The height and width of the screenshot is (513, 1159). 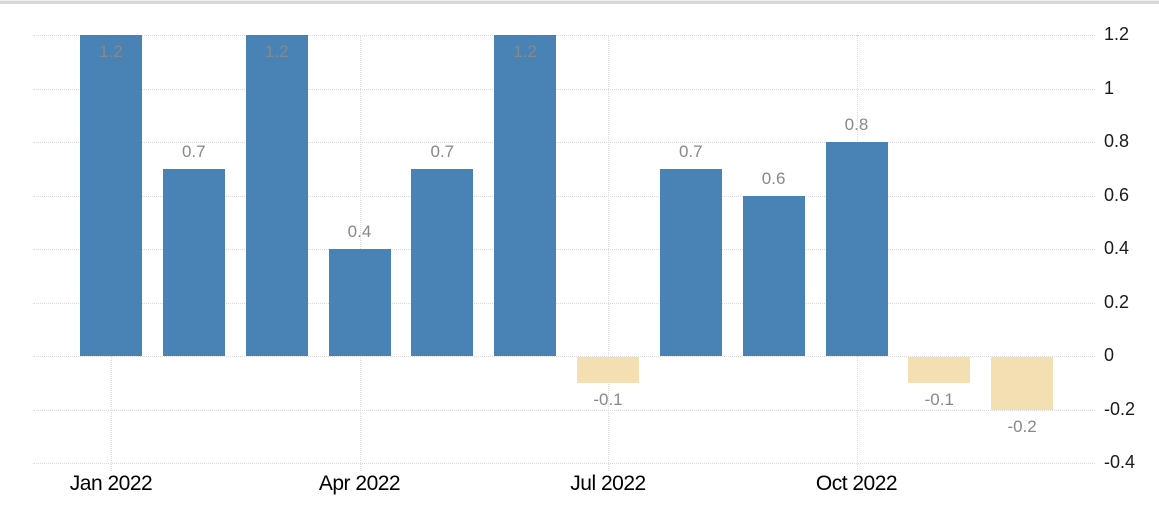 I want to click on y-axis-tick-label: 0.4, so click(x=1117, y=248).